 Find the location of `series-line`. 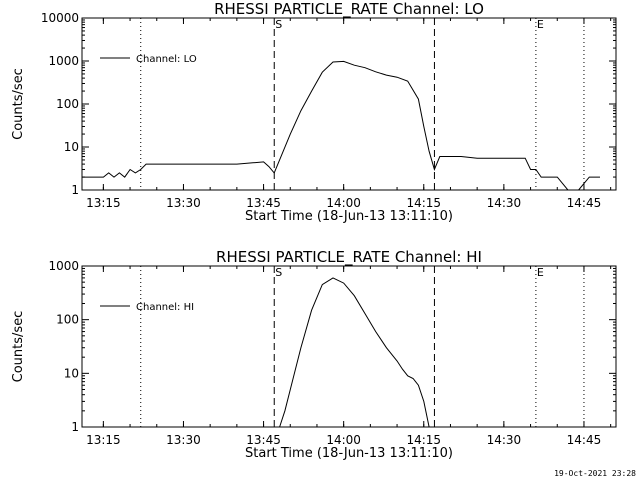

series-line is located at coordinates (354, 352).